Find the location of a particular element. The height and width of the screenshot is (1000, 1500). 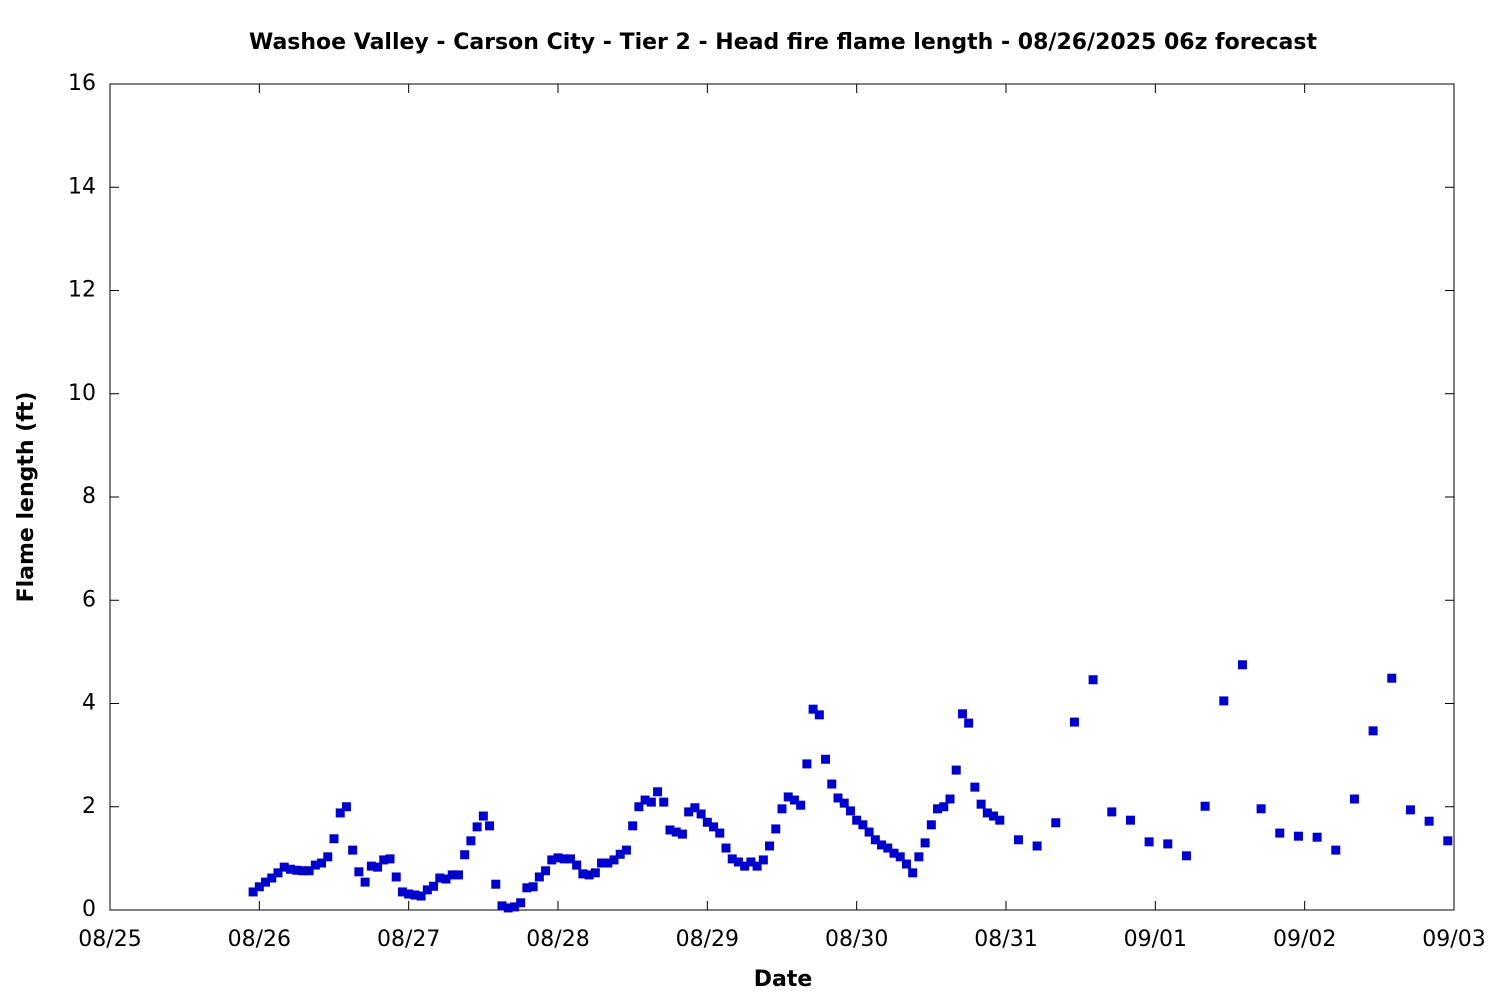

y-tick-label: 2 is located at coordinates (89, 806).